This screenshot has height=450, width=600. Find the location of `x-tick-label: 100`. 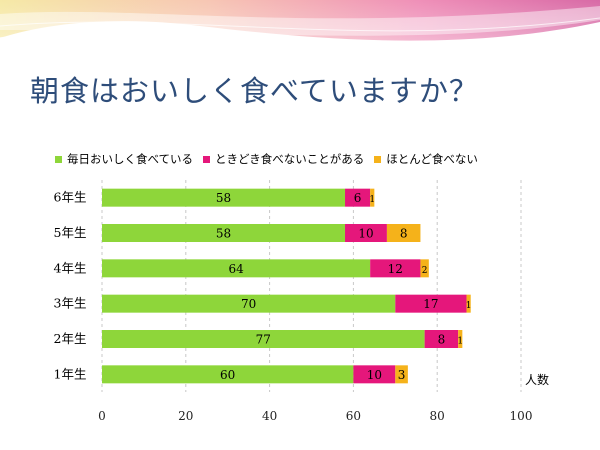

x-tick-label: 100 is located at coordinates (521, 416).